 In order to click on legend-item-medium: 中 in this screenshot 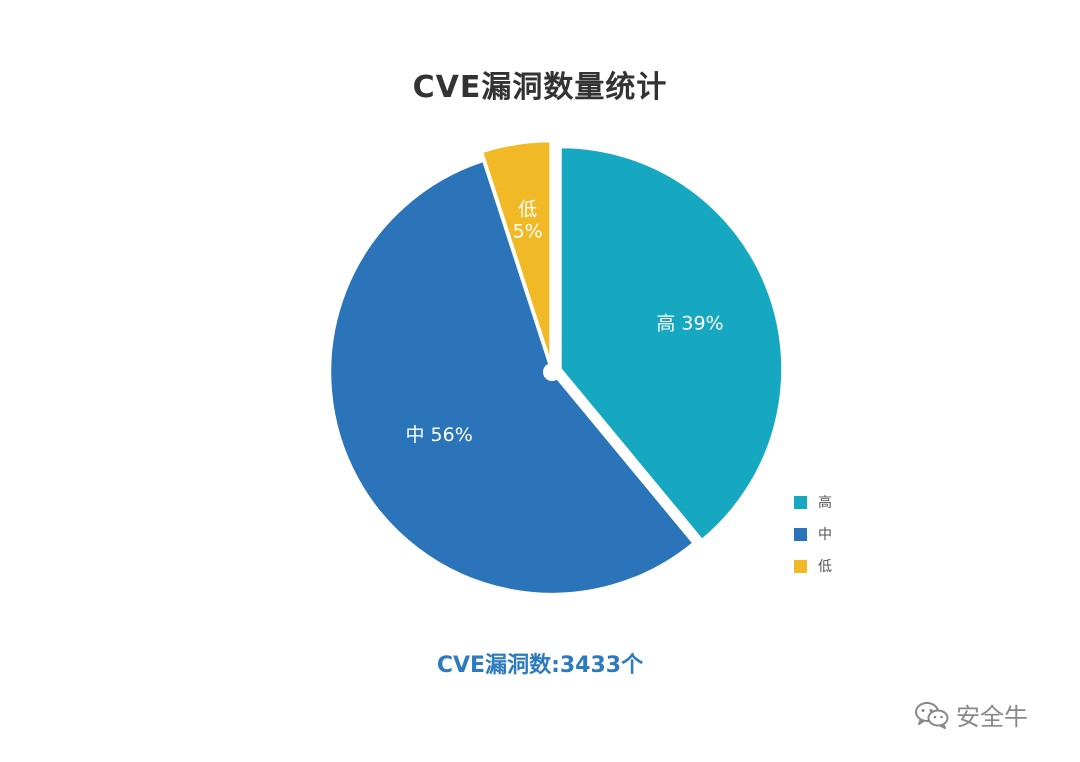, I will do `click(813, 534)`.